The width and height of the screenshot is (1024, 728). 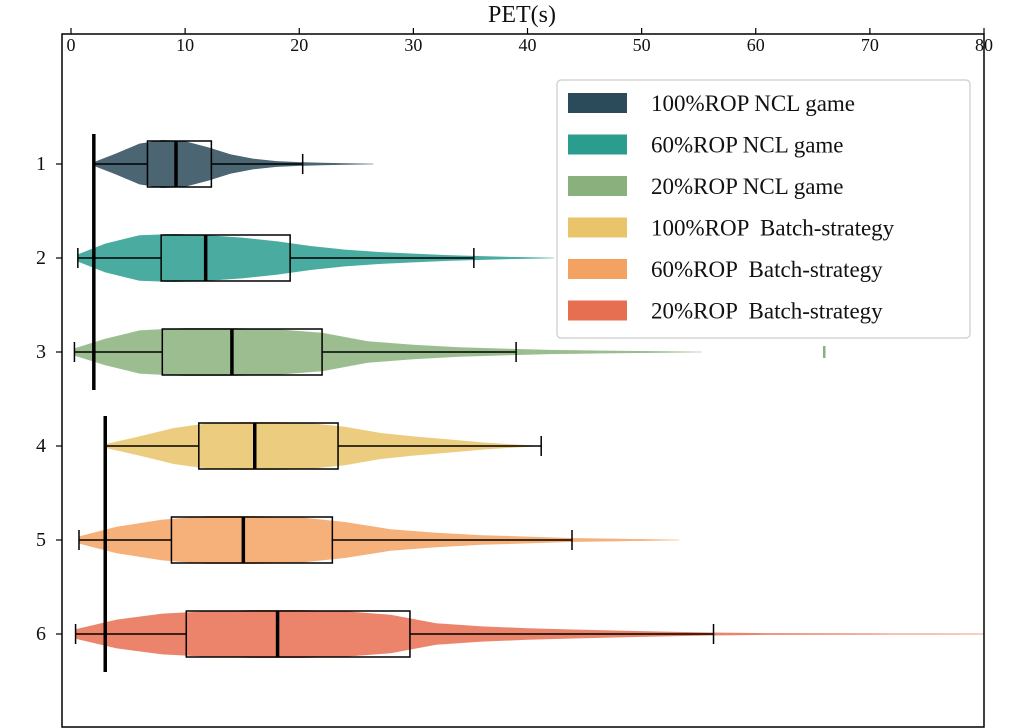 I want to click on legend-label: 20%ROP NCL game, so click(x=747, y=186).